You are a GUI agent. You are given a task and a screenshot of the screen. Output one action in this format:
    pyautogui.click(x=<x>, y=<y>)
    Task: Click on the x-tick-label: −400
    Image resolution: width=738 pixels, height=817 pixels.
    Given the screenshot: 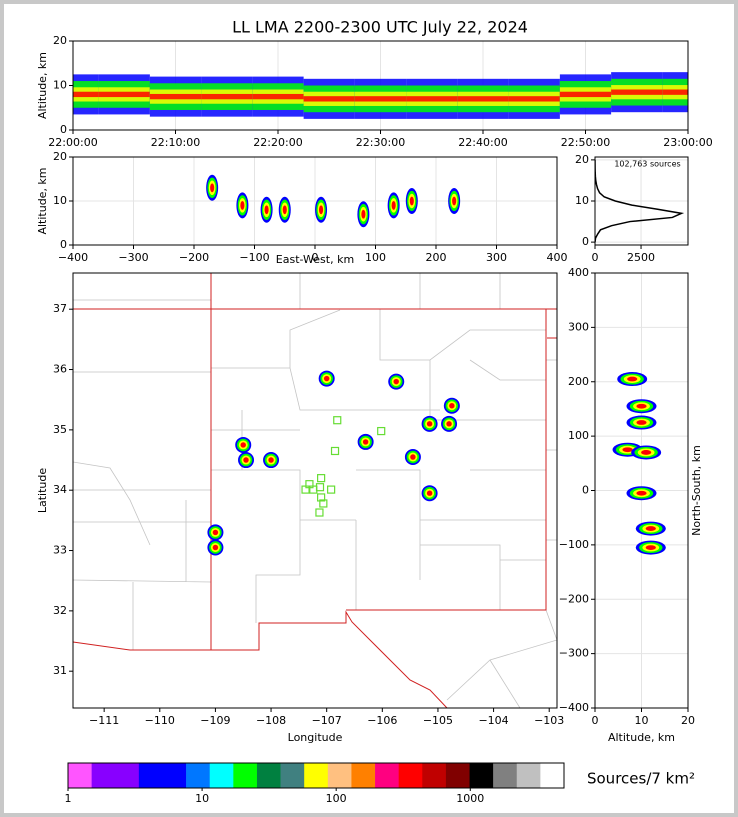 What is the action you would take?
    pyautogui.click(x=73, y=257)
    